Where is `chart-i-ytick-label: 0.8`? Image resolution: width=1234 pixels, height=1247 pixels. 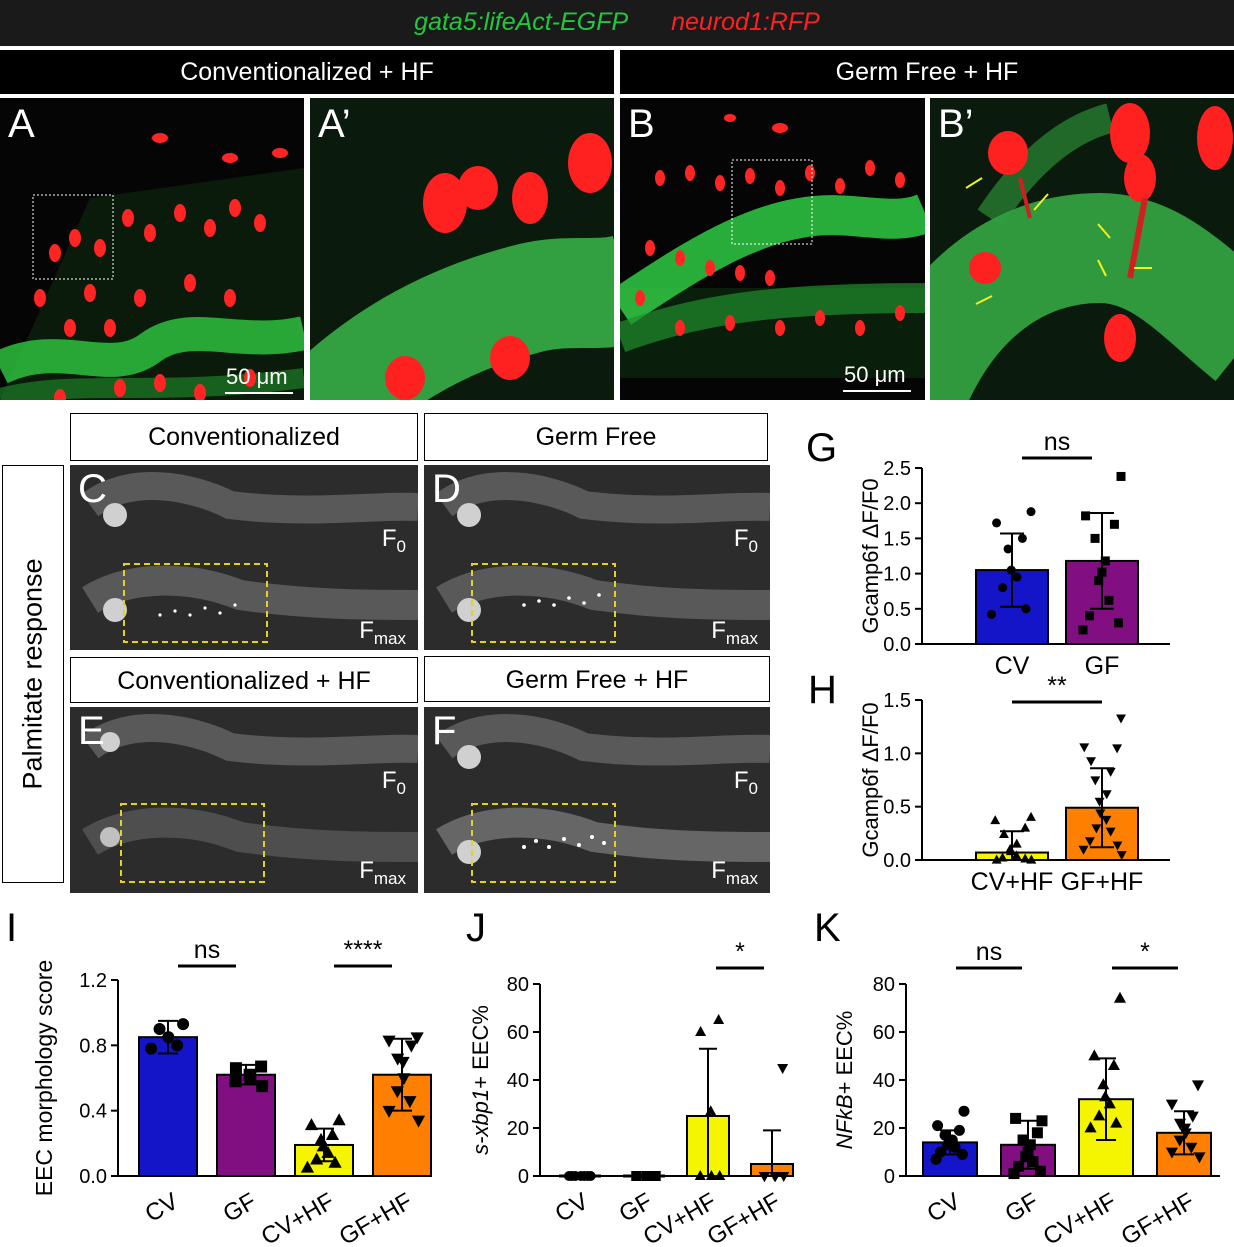
chart-i-ytick-label: 0.8 is located at coordinates (93, 1046).